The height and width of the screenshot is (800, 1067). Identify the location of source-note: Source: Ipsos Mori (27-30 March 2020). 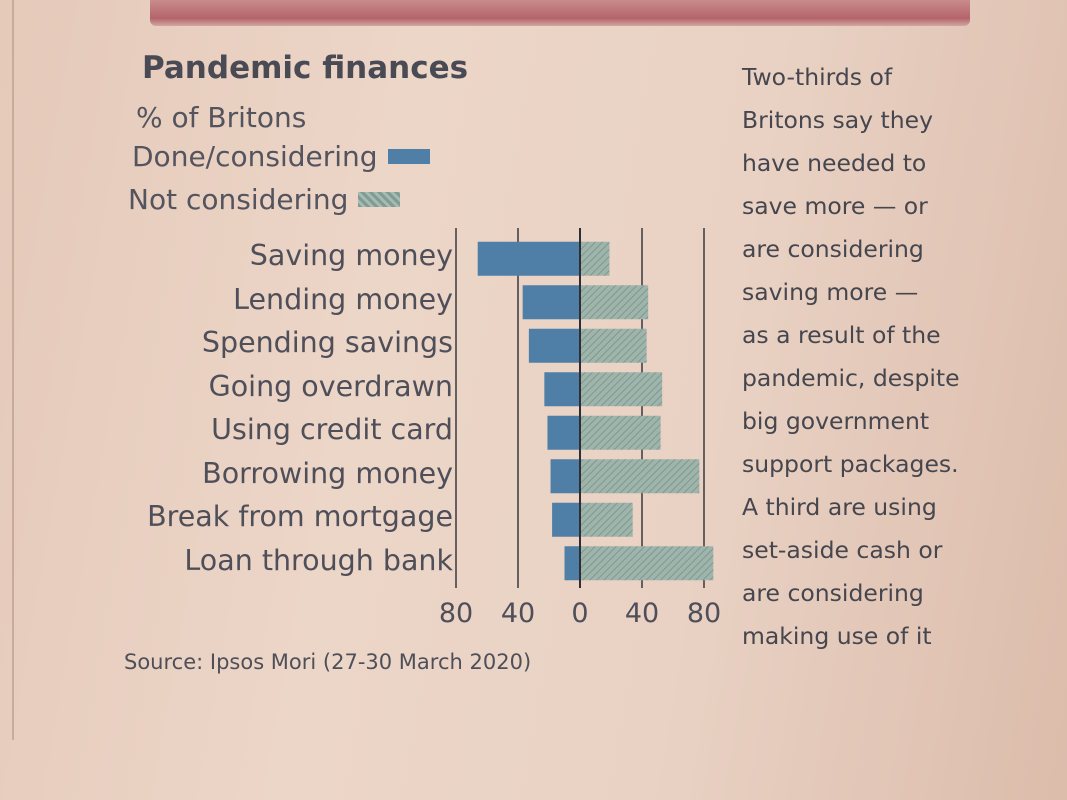
(328, 662).